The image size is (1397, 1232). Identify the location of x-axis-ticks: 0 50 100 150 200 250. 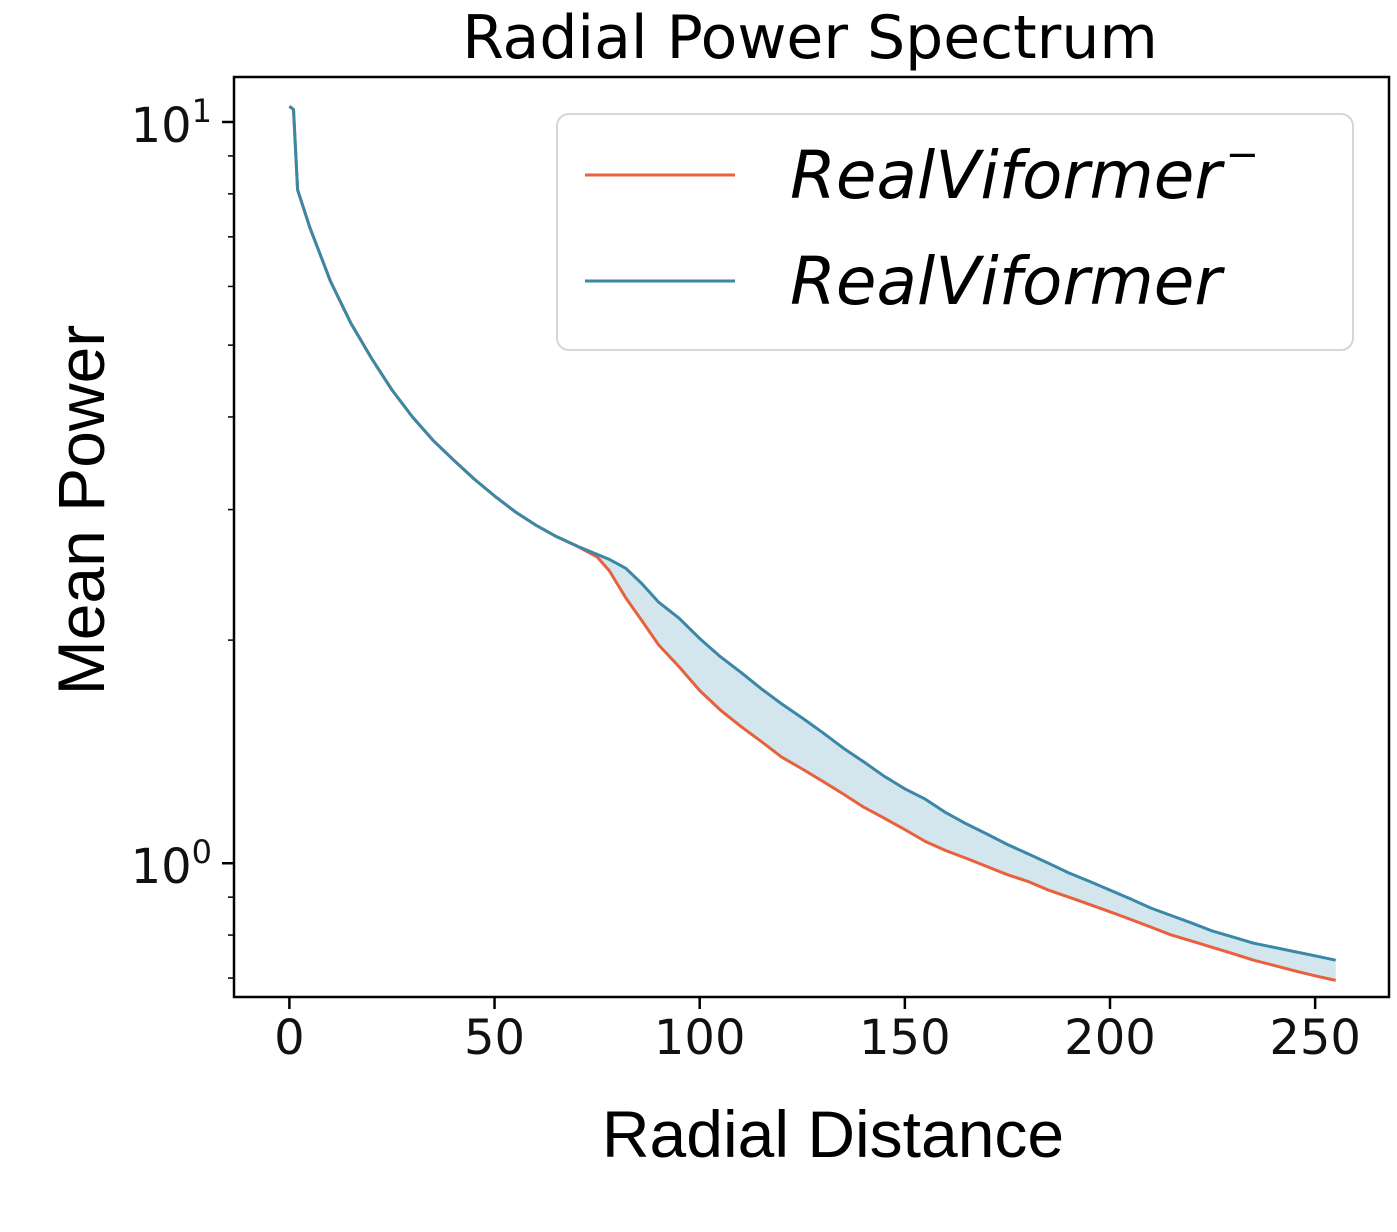
(817, 1031).